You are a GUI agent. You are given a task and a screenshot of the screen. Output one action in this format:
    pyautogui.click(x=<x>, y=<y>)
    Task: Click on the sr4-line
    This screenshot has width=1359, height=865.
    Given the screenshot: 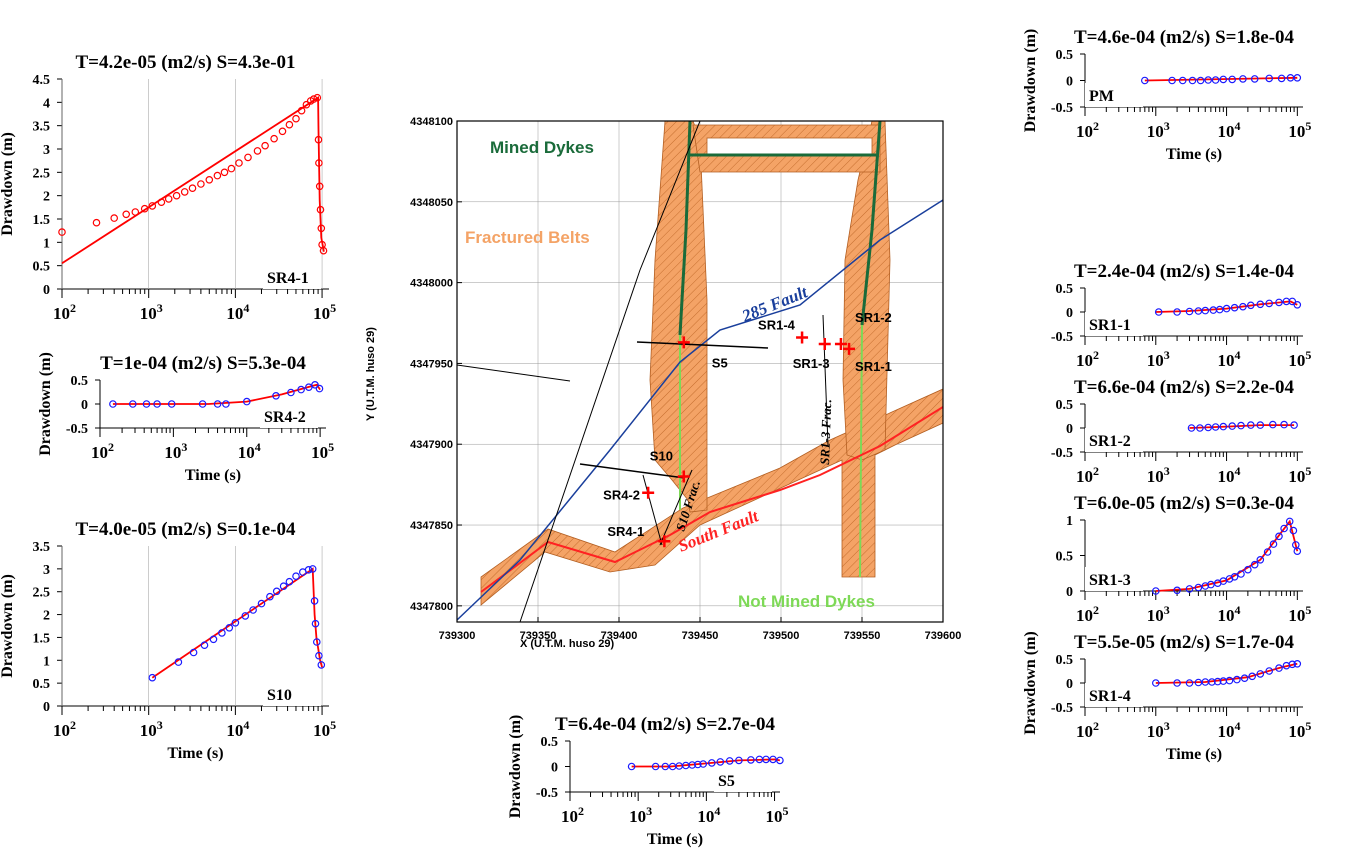 What is the action you would take?
    pyautogui.click(x=652, y=510)
    